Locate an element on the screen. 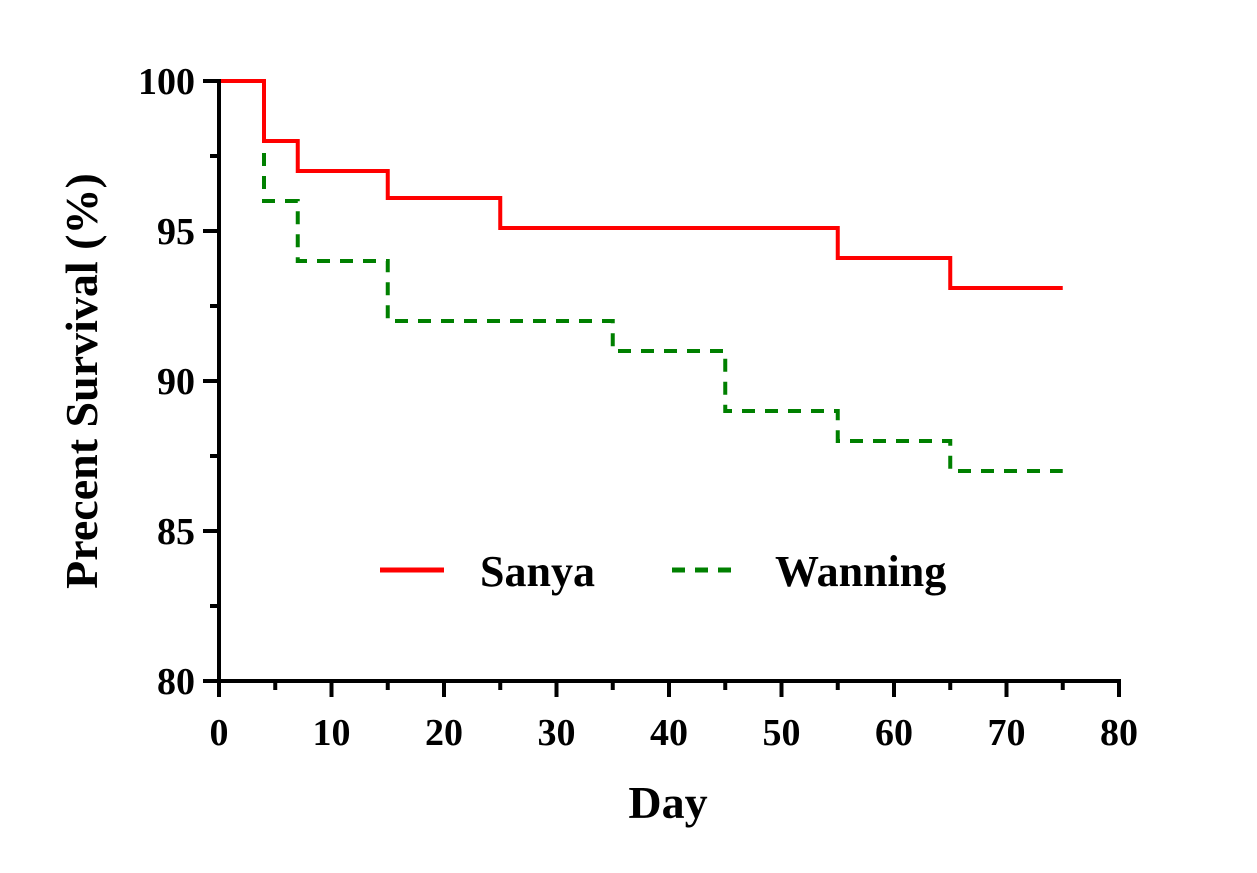 This screenshot has width=1257, height=873. x-tick-label: 30 is located at coordinates (557, 733).